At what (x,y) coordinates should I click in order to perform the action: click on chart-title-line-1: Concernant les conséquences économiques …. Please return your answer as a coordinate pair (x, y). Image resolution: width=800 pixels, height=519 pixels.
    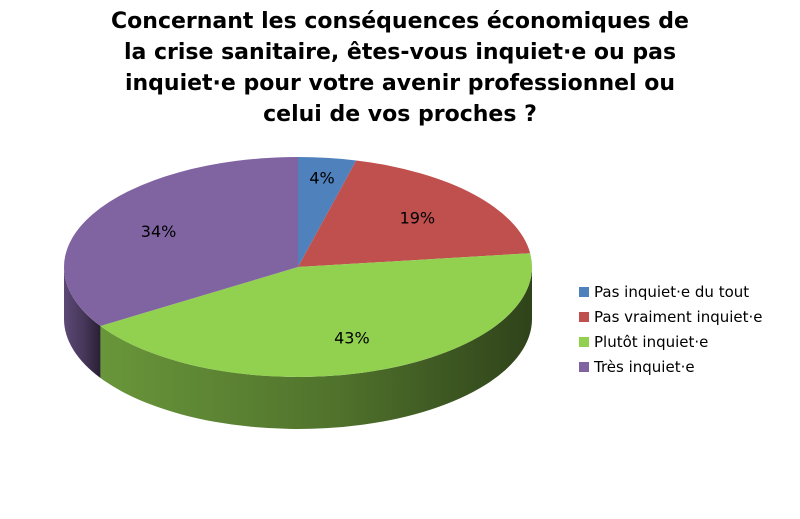
    Looking at the image, I should click on (400, 21).